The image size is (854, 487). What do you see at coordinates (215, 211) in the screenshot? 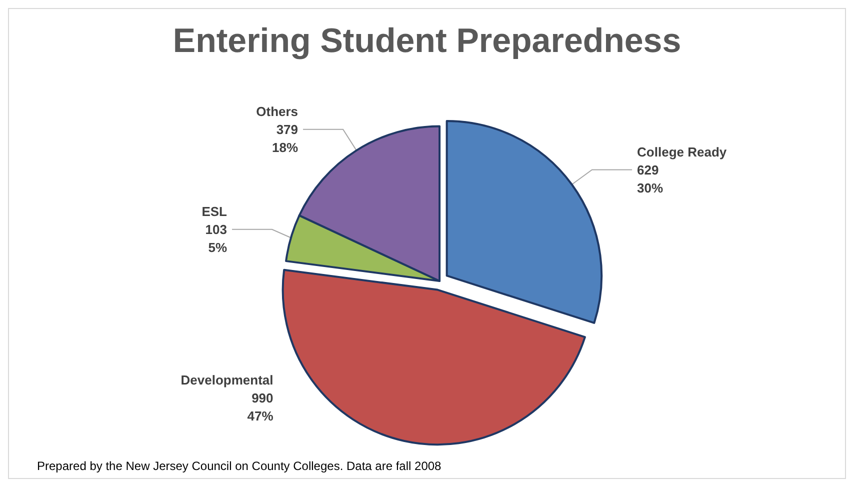
I see `slice-label: ESL` at bounding box center [215, 211].